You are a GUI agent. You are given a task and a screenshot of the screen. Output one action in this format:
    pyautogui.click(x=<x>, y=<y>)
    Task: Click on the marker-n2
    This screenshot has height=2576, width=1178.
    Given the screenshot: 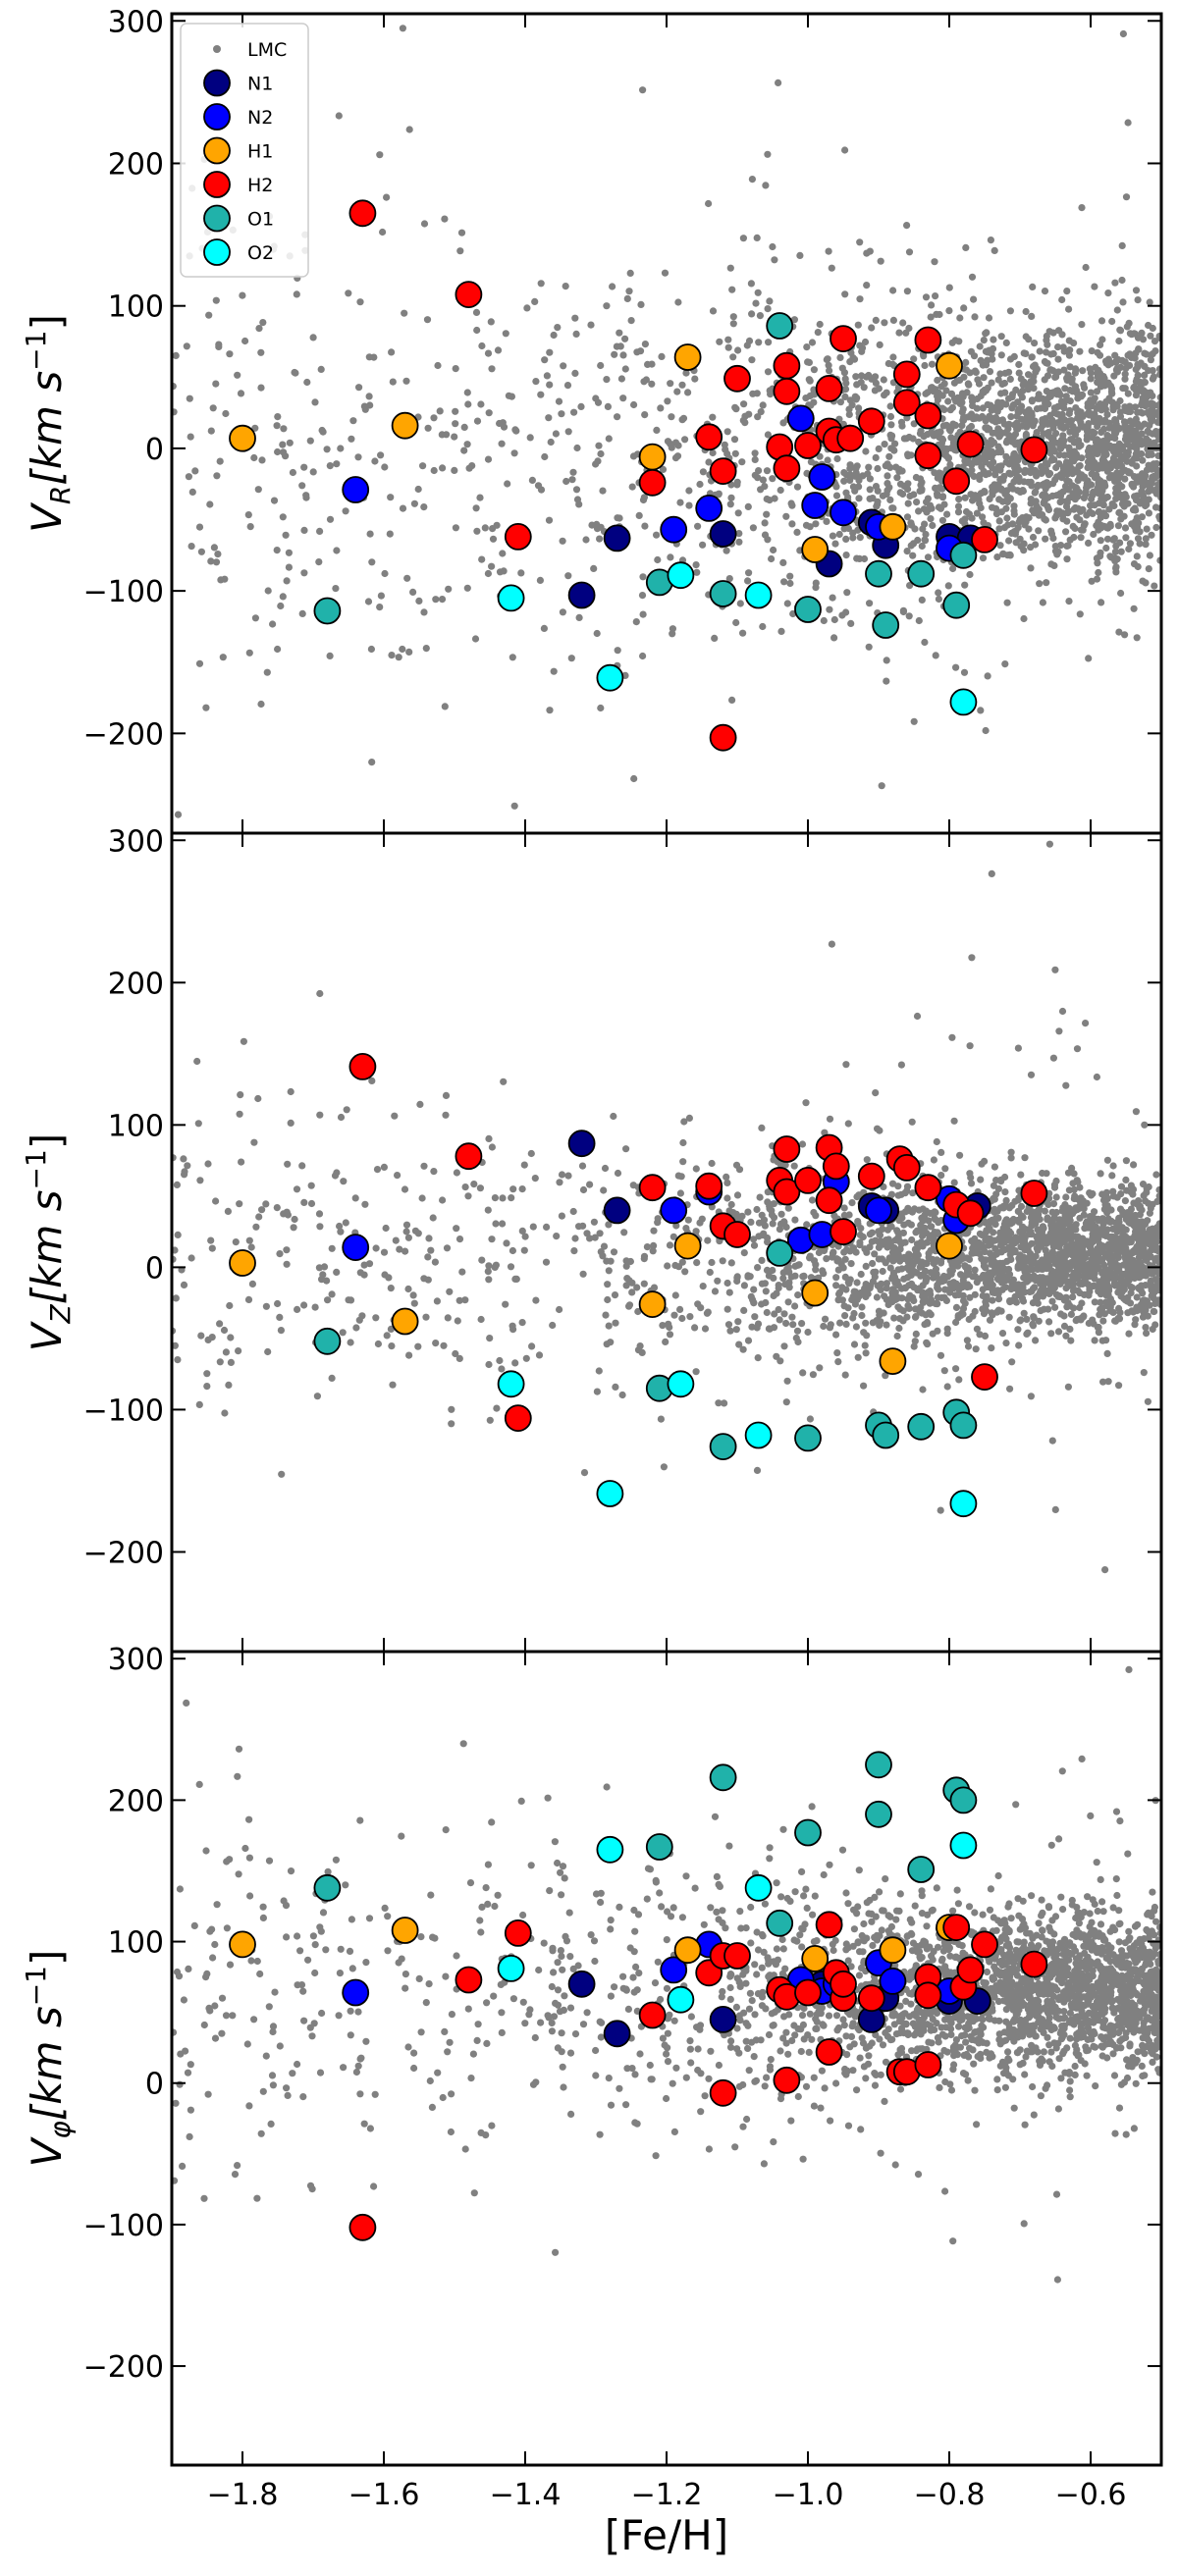 What is the action you would take?
    pyautogui.click(x=822, y=477)
    